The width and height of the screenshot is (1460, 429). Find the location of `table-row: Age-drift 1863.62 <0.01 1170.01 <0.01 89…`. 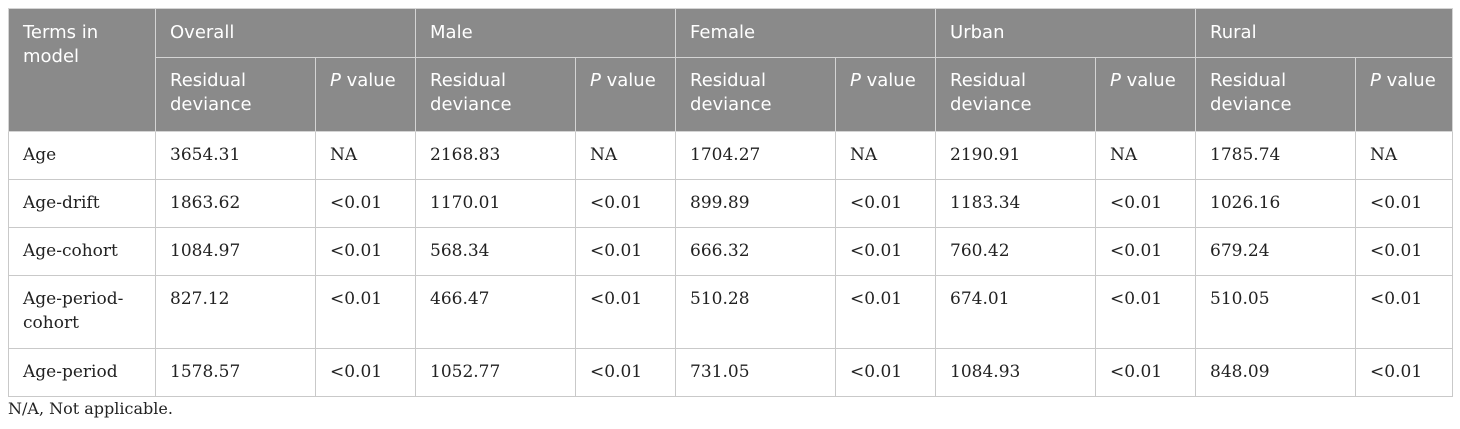

table-row: Age-drift 1863.62 <0.01 1170.01 <0.01 89… is located at coordinates (731, 203).